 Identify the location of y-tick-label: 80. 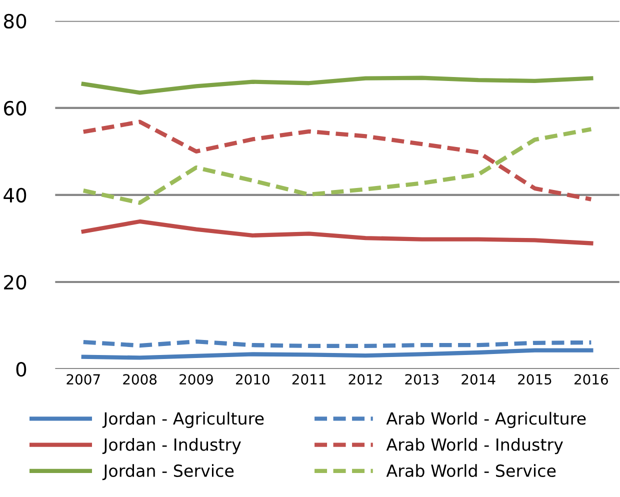
(15, 21).